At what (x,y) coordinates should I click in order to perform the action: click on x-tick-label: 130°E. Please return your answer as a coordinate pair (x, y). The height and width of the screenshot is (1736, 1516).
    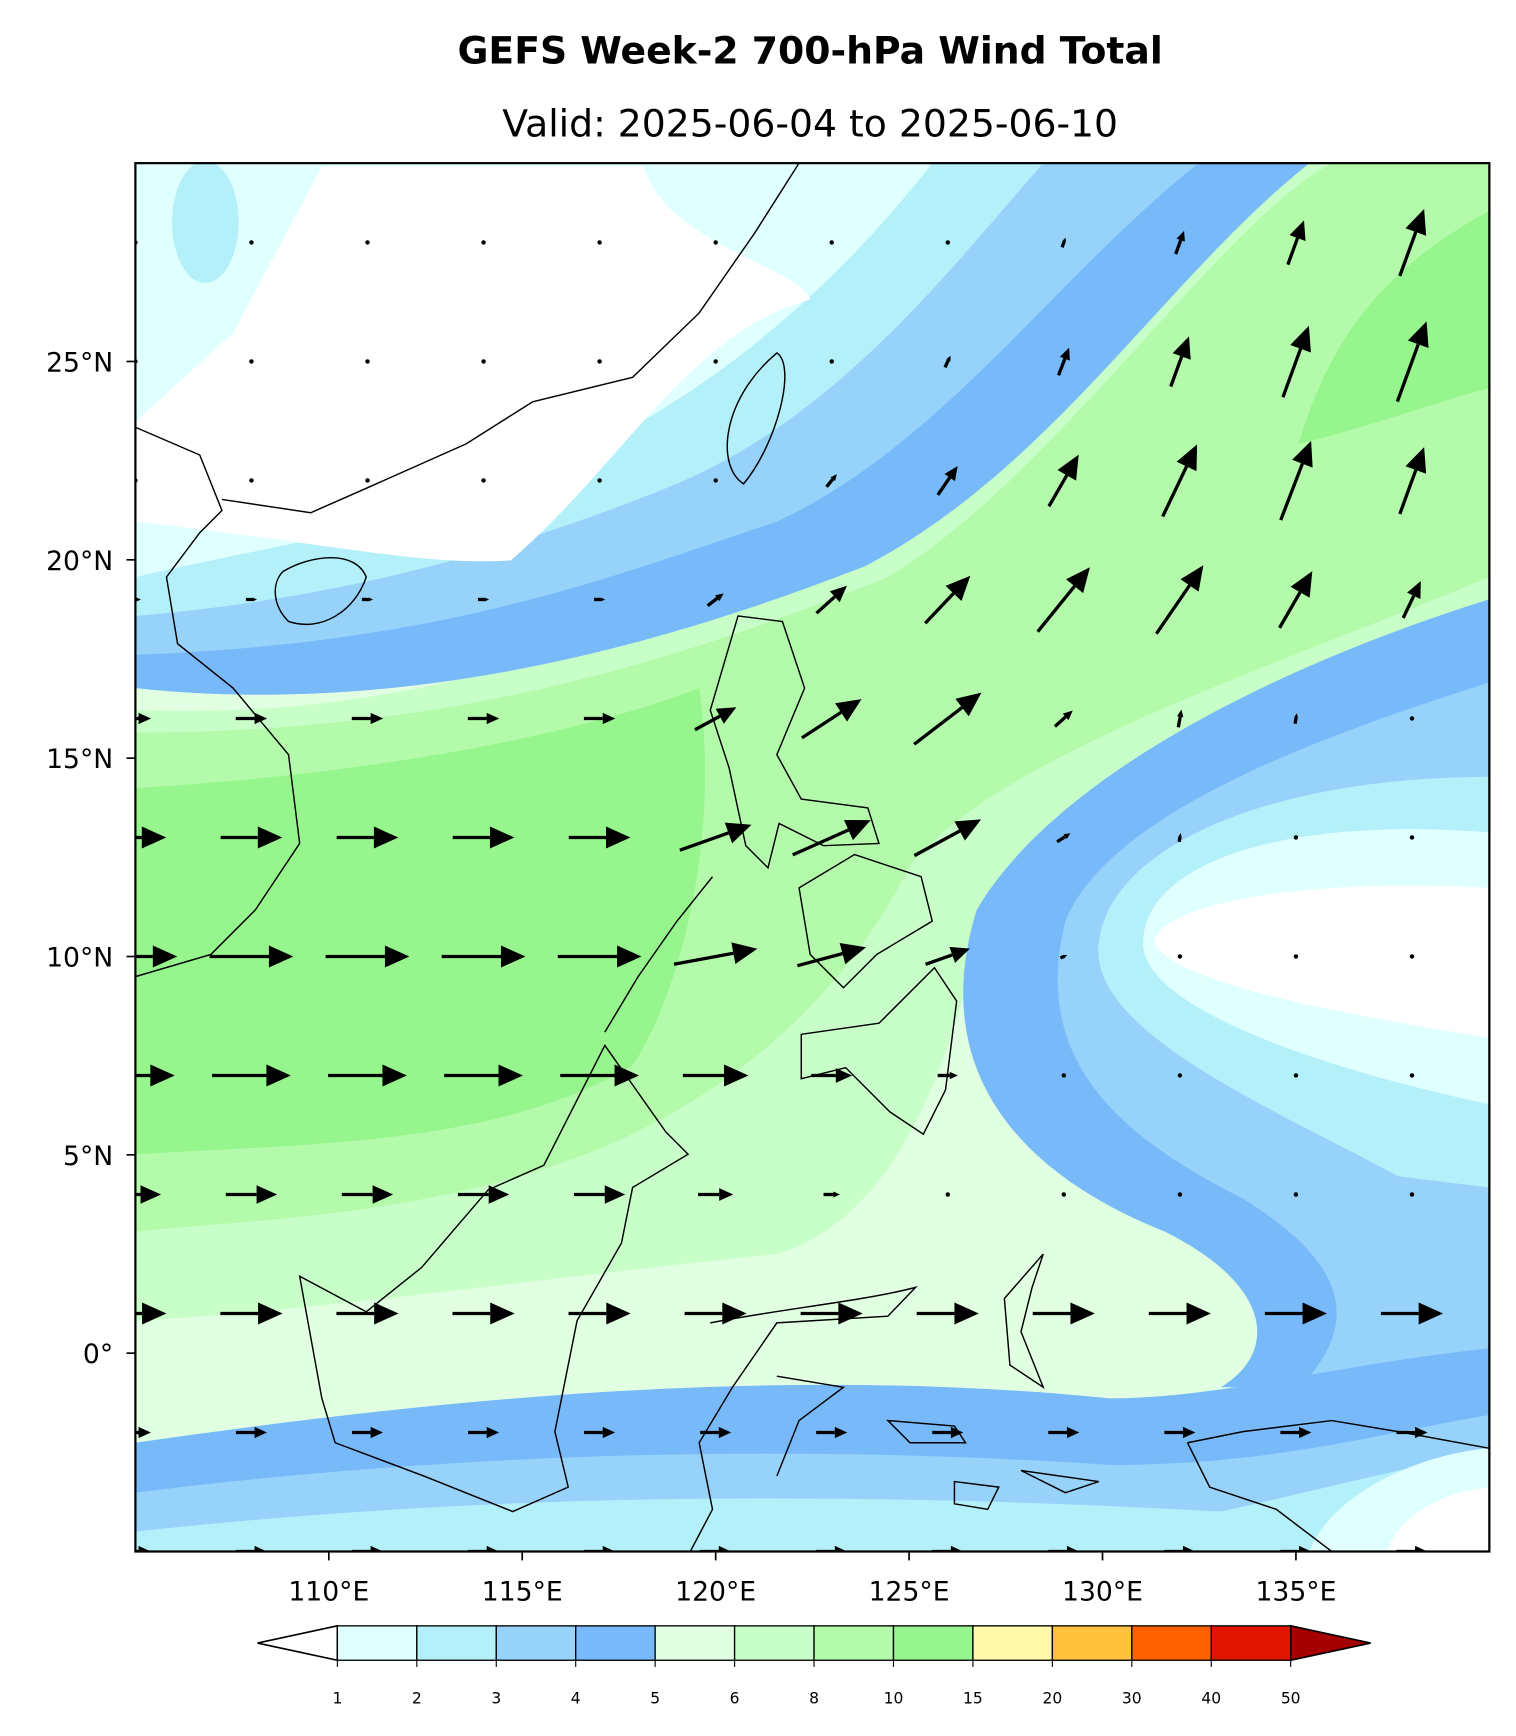
    Looking at the image, I should click on (1102, 1591).